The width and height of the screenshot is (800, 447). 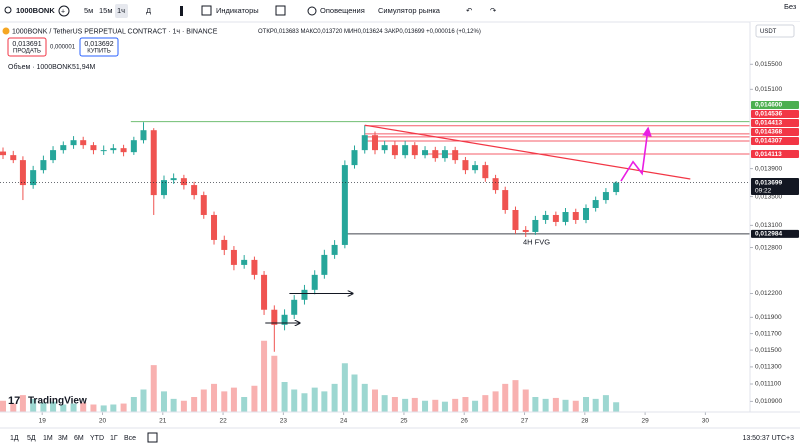 What do you see at coordinates (43, 421) in the screenshot?
I see `x-tick-label: 19` at bounding box center [43, 421].